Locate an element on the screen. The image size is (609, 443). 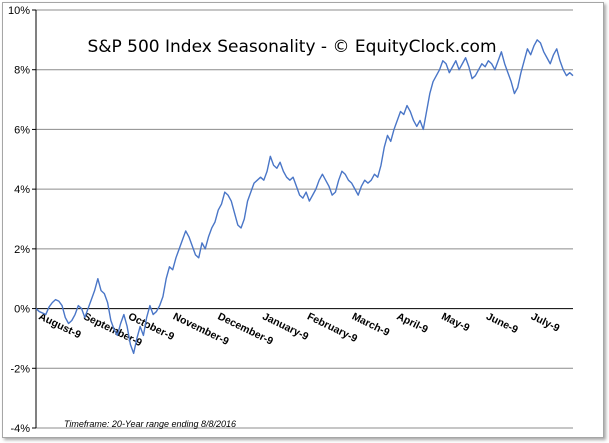
y-tick-label: 2% is located at coordinates (22, 250).